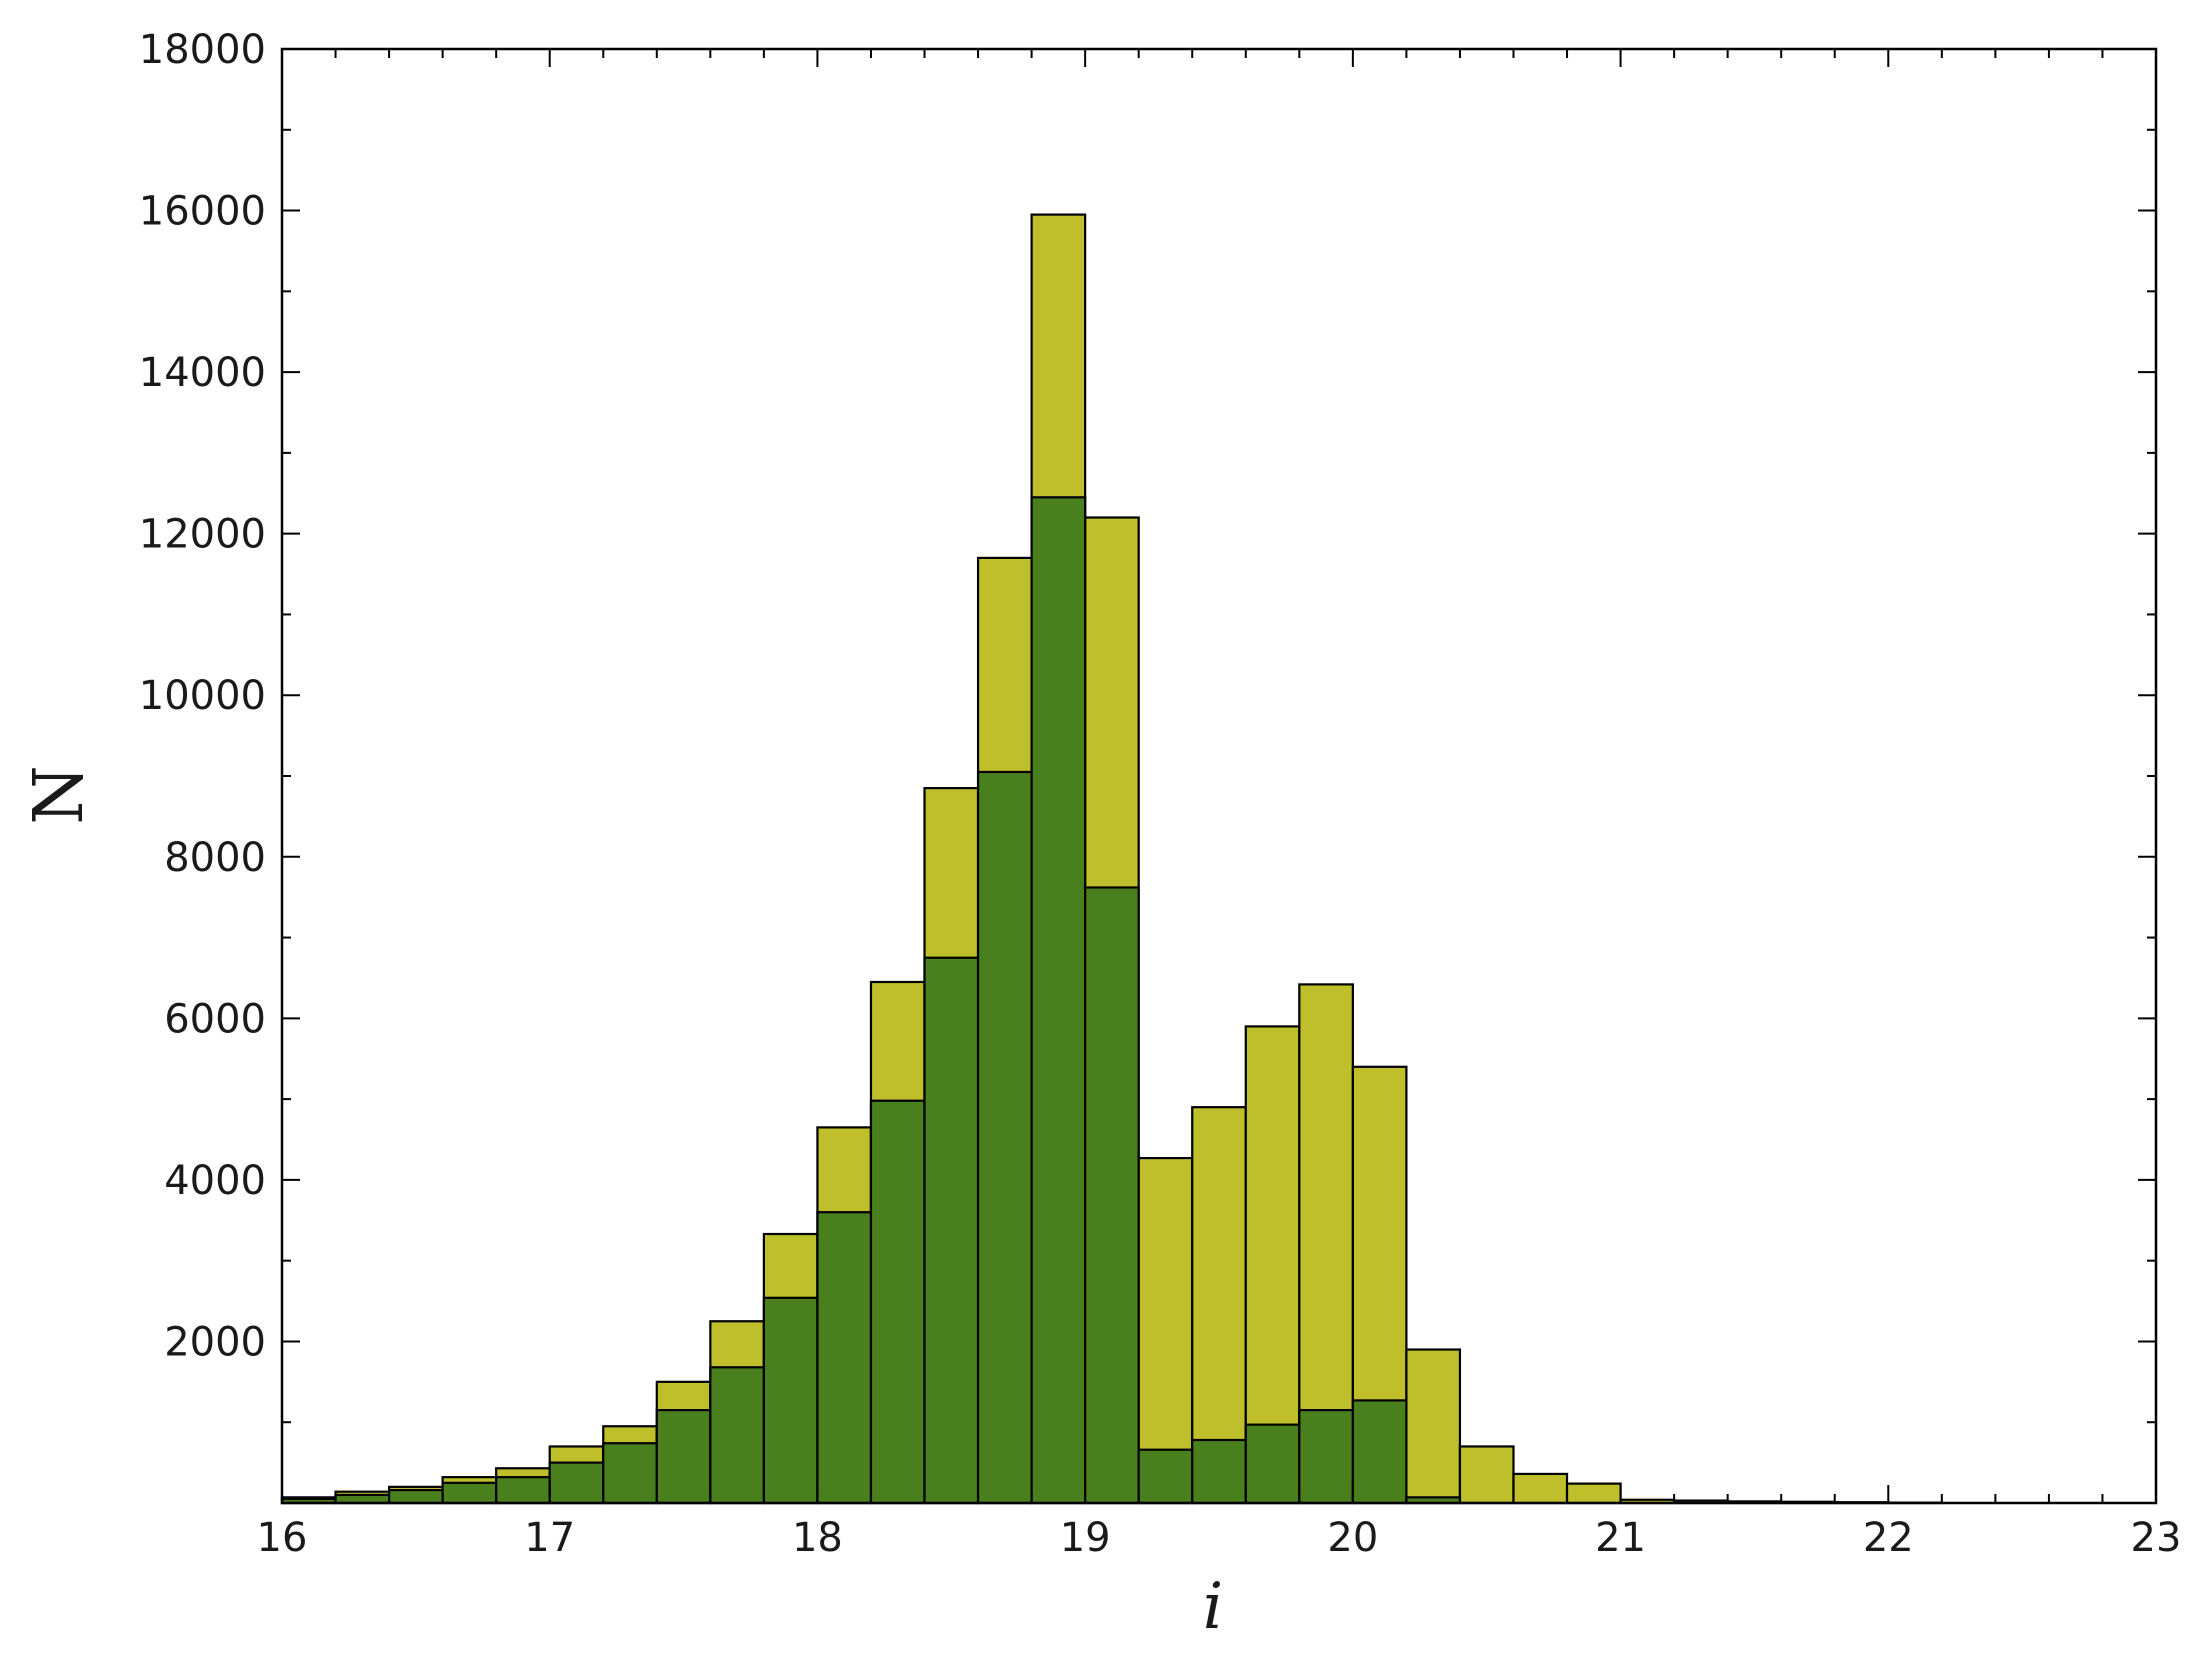 The height and width of the screenshot is (1662, 2195). Describe the element at coordinates (1085, 1538) in the screenshot. I see `x-tick-label: 19` at that location.